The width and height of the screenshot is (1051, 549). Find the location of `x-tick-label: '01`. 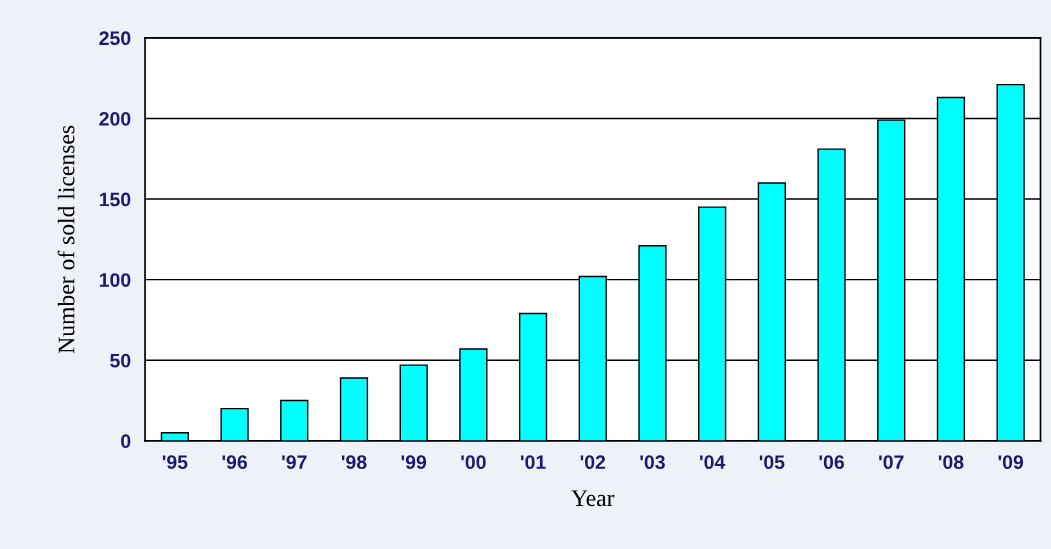

x-tick-label: '01 is located at coordinates (533, 462).